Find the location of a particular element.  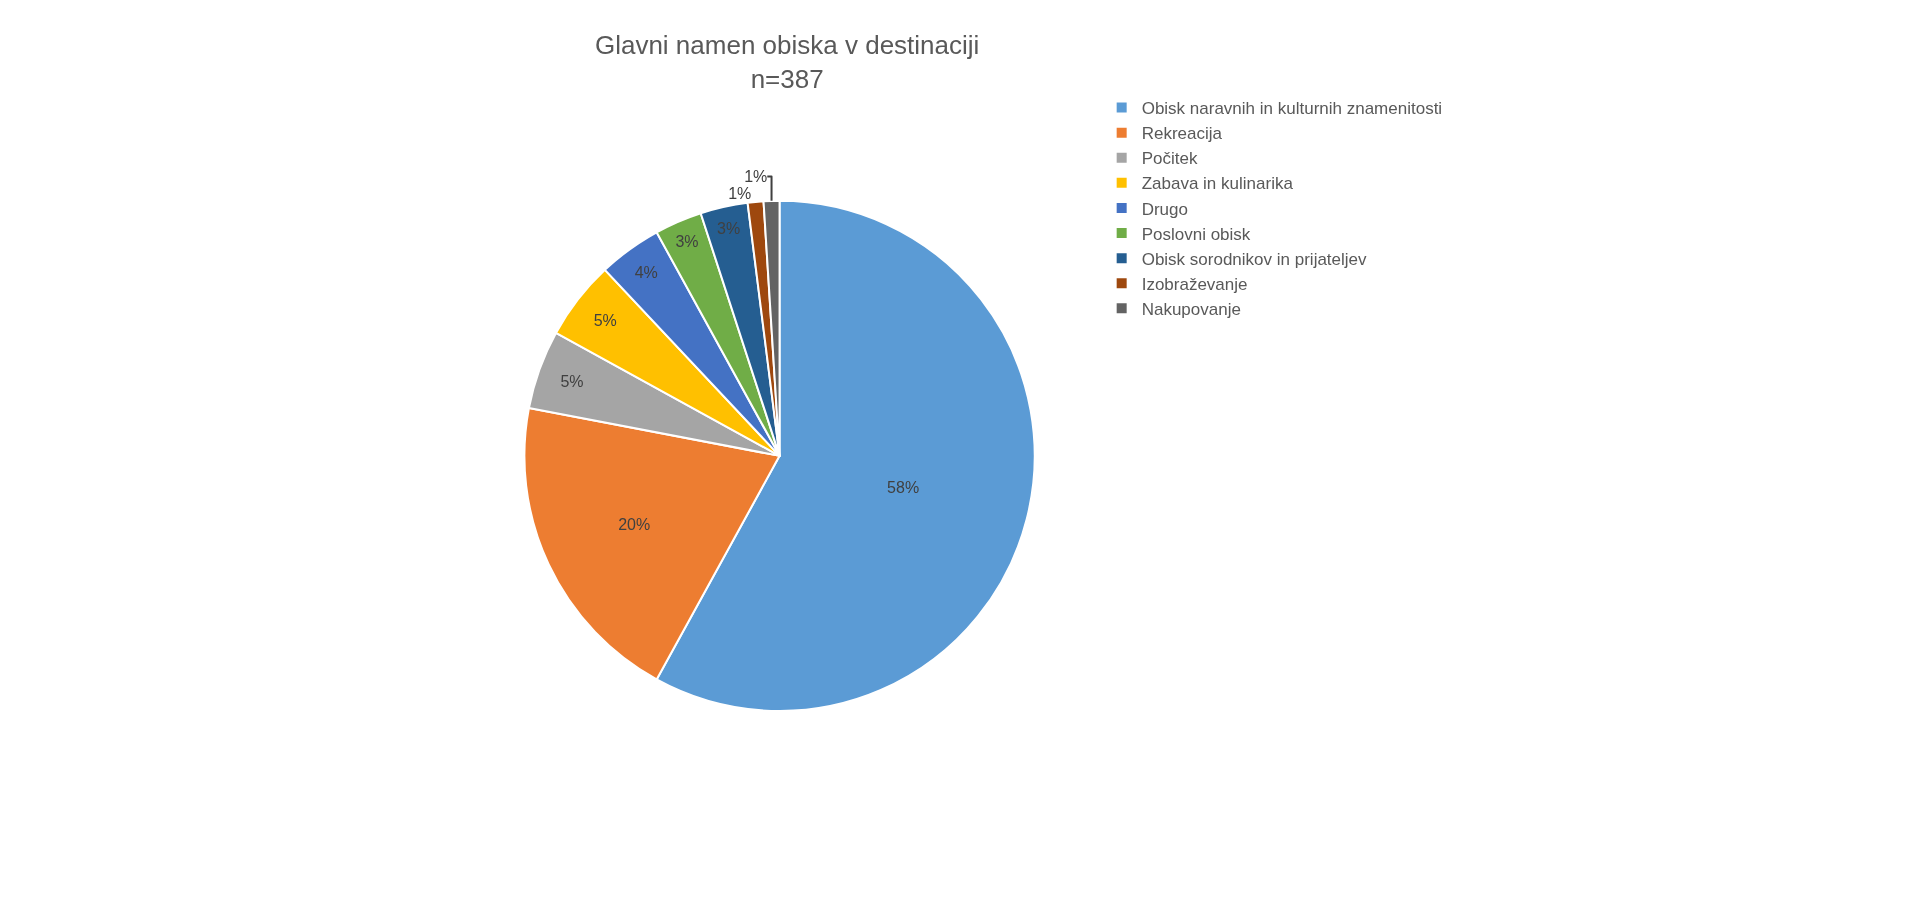

legend-label: Drugo is located at coordinates (1164, 209).